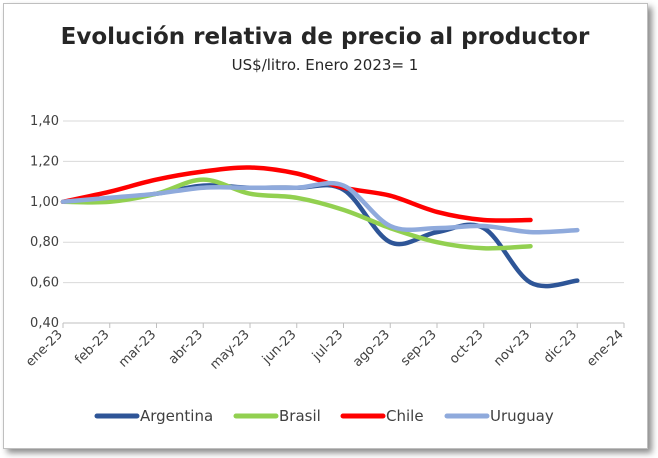 The height and width of the screenshot is (458, 658). What do you see at coordinates (467, 347) in the screenshot?
I see `x-tick-label: oct-23` at bounding box center [467, 347].